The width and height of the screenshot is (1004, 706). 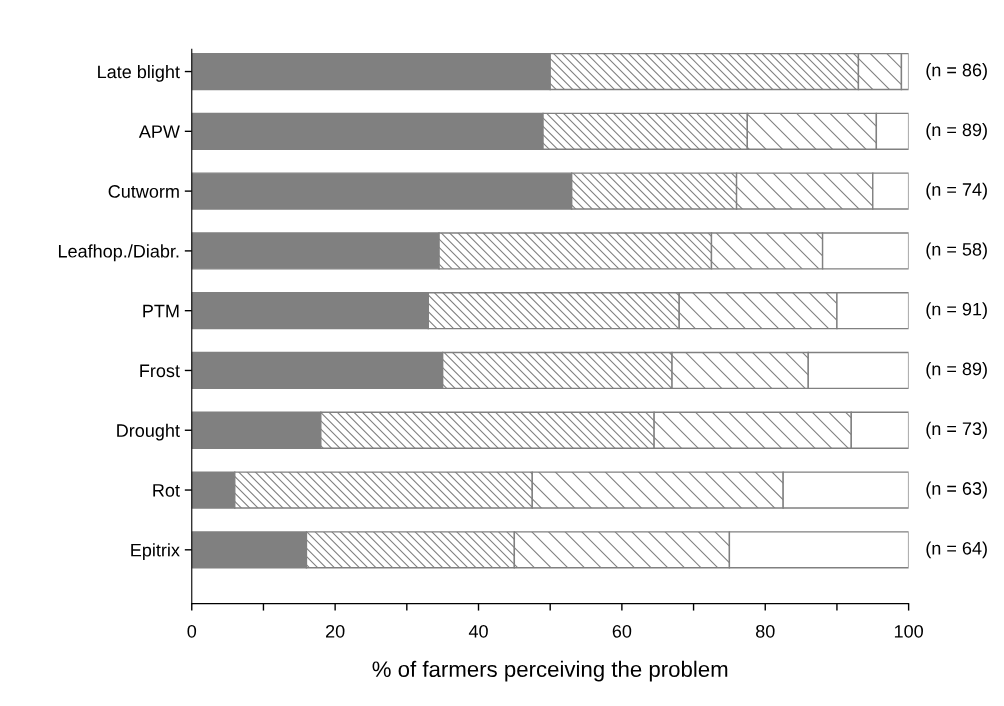 I want to click on text: (n = 86), so click(x=956, y=71).